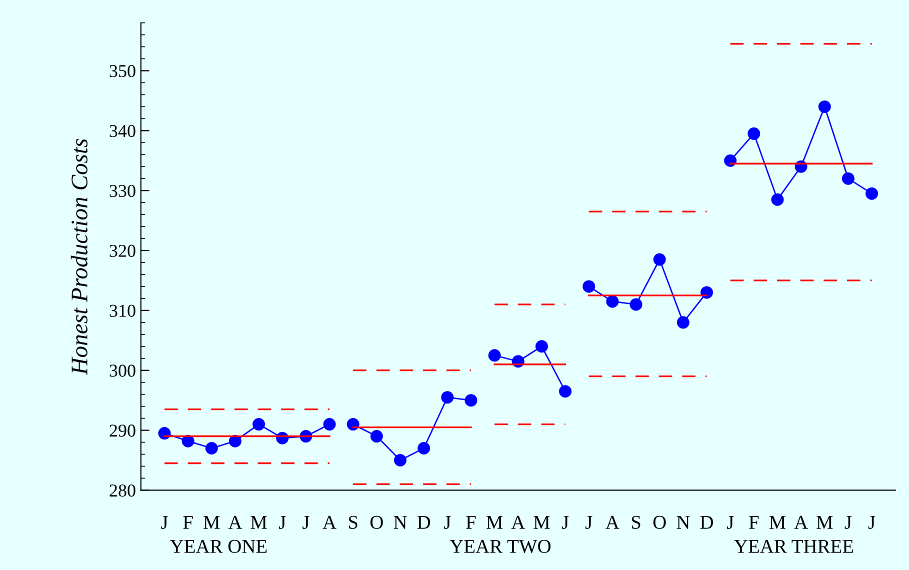  Describe the element at coordinates (123, 71) in the screenshot. I see `y-tick-label: 350` at that location.